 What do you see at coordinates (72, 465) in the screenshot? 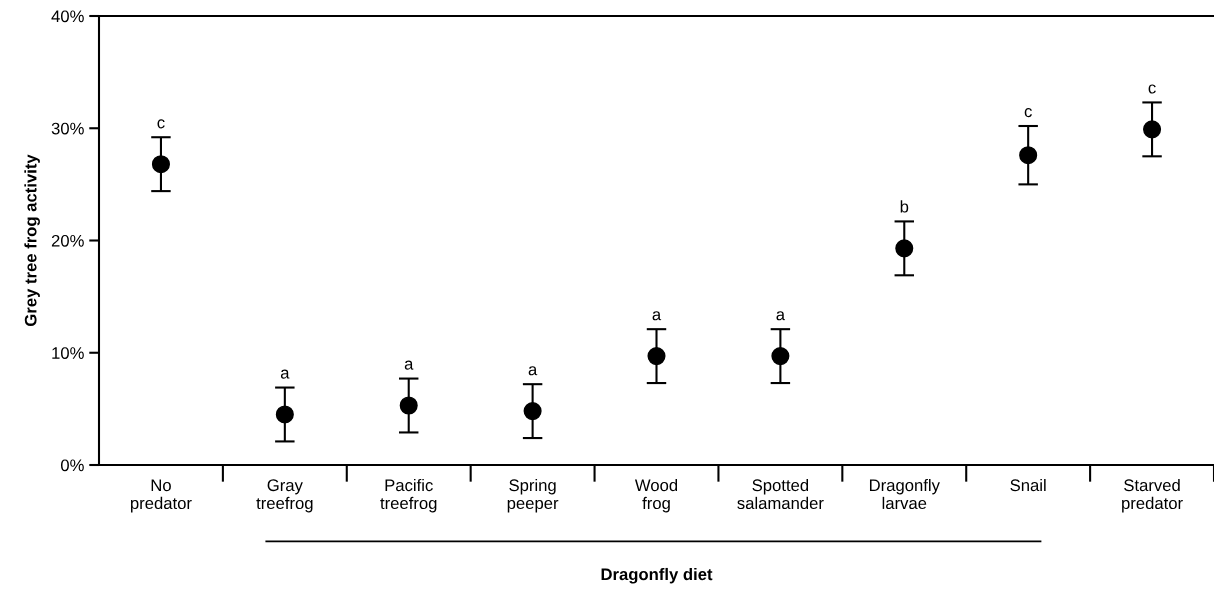
I see `y-tick-label: 0%` at bounding box center [72, 465].